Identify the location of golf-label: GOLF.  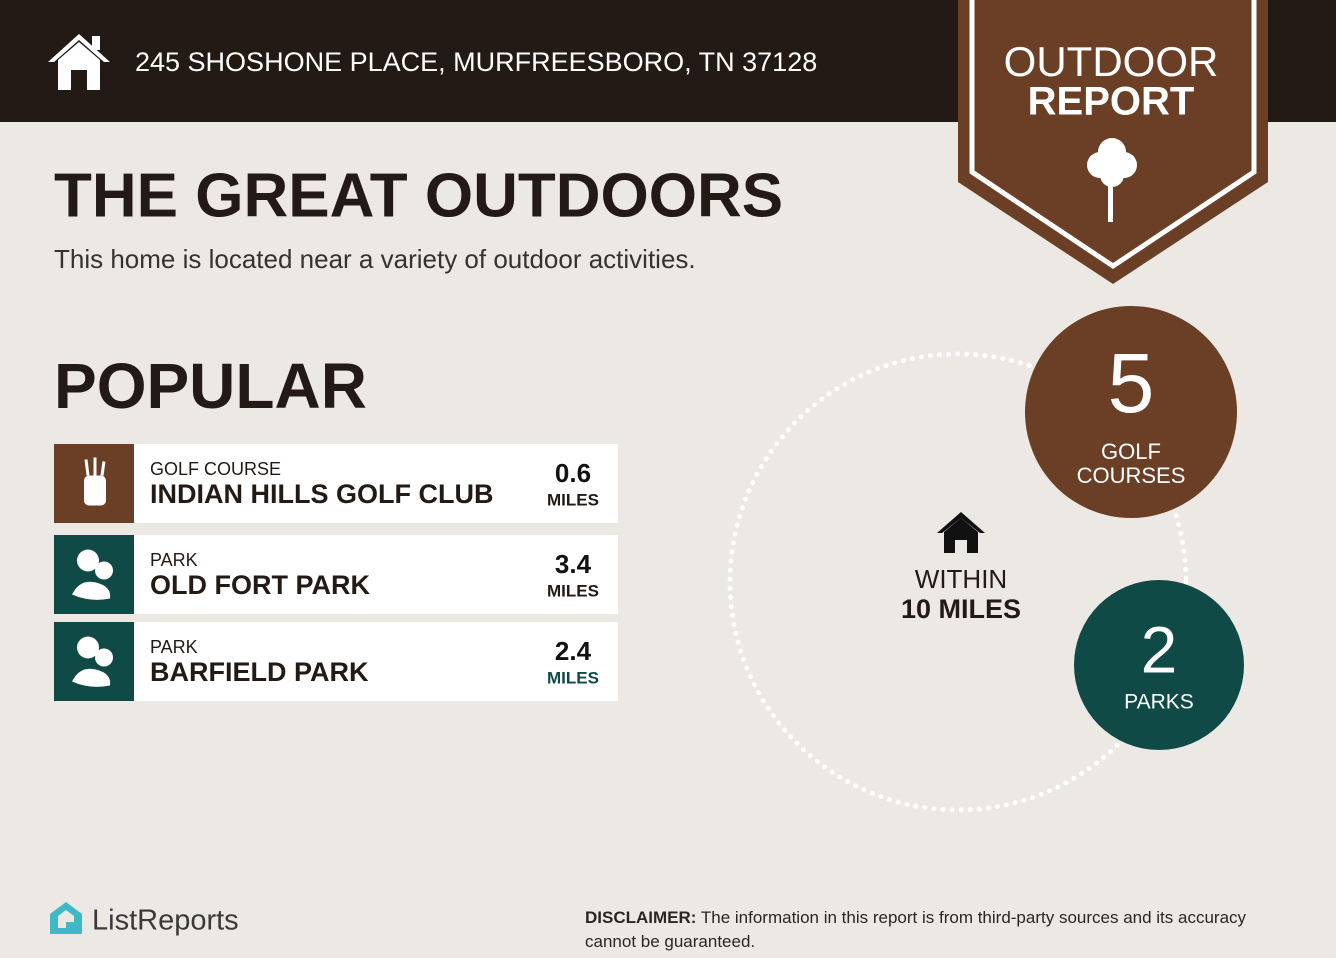
(1131, 451).